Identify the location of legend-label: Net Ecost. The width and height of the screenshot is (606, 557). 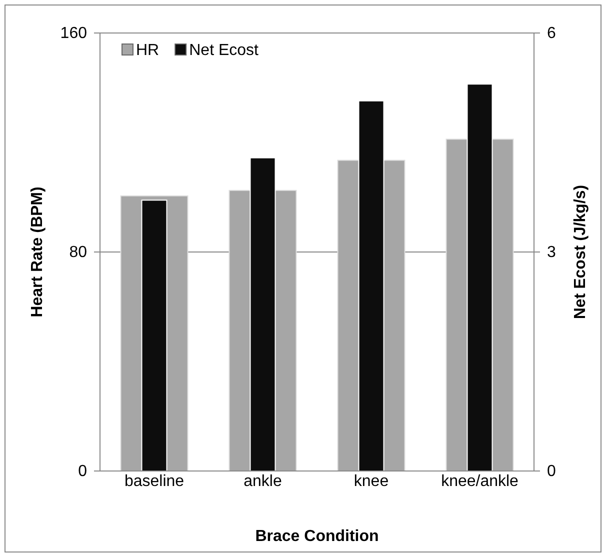
(224, 50).